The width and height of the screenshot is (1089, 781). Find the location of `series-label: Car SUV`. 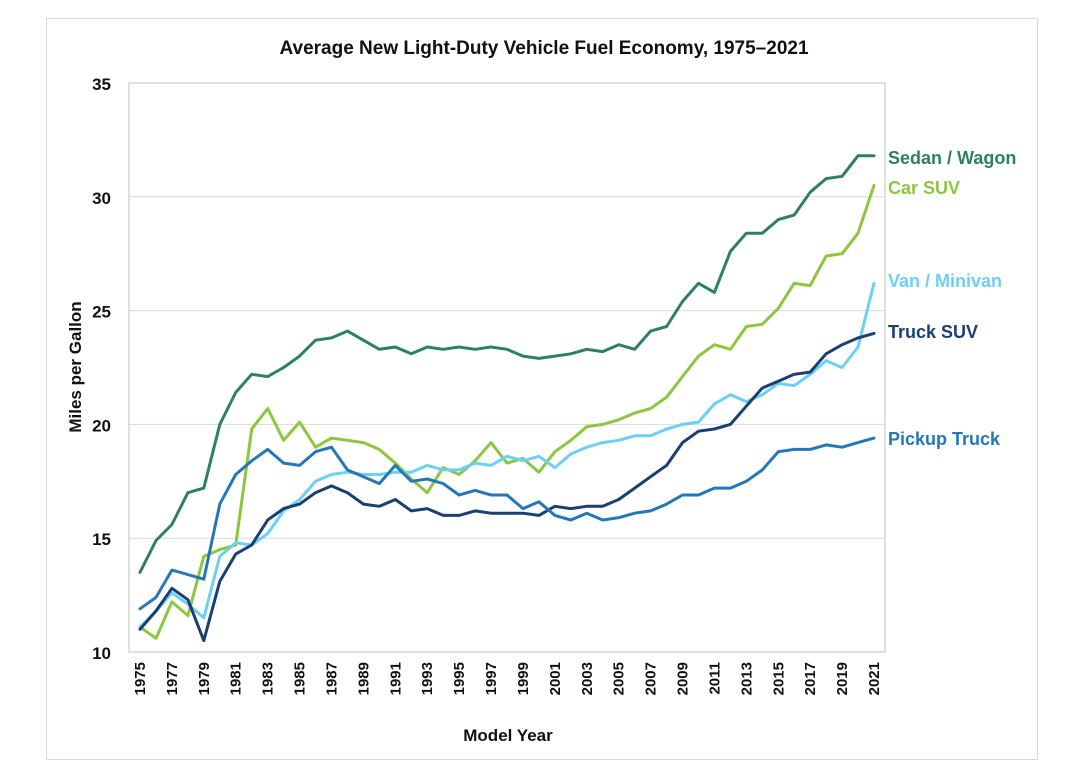

series-label: Car SUV is located at coordinates (924, 188).